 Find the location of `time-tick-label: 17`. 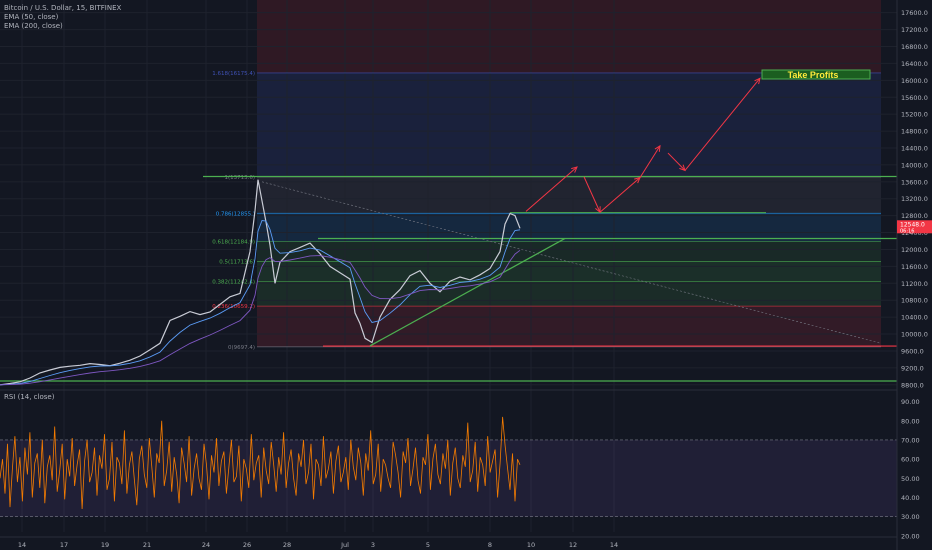

time-tick-label: 17 is located at coordinates (64, 545).